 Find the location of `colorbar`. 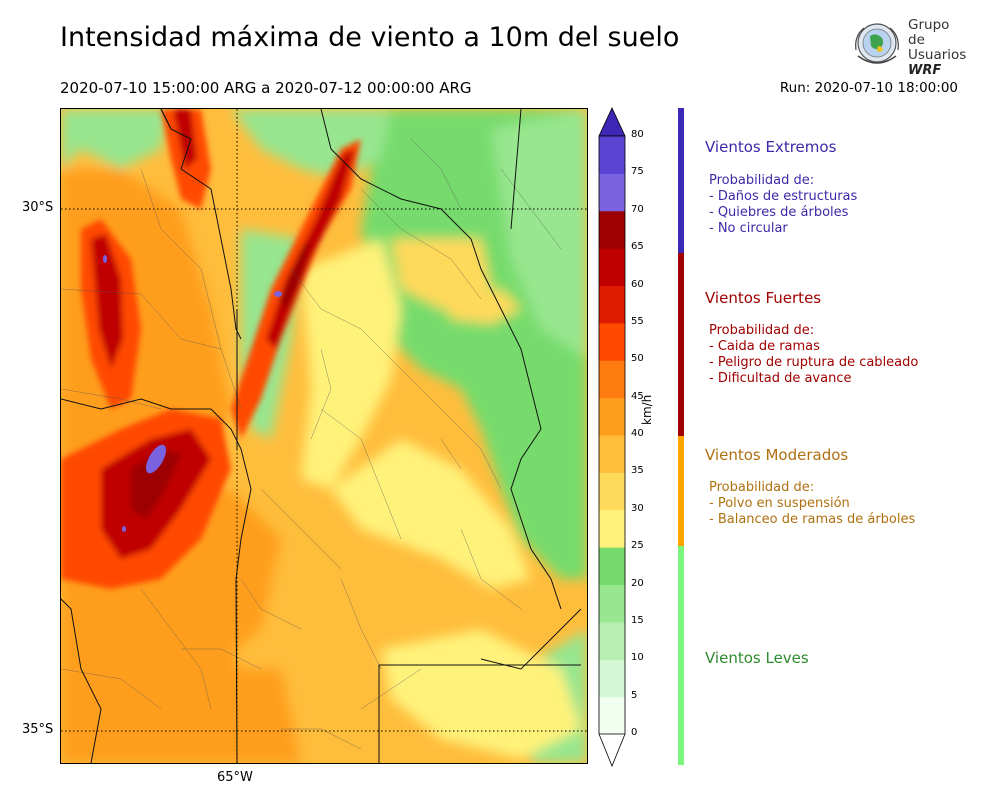

colorbar is located at coordinates (612, 437).